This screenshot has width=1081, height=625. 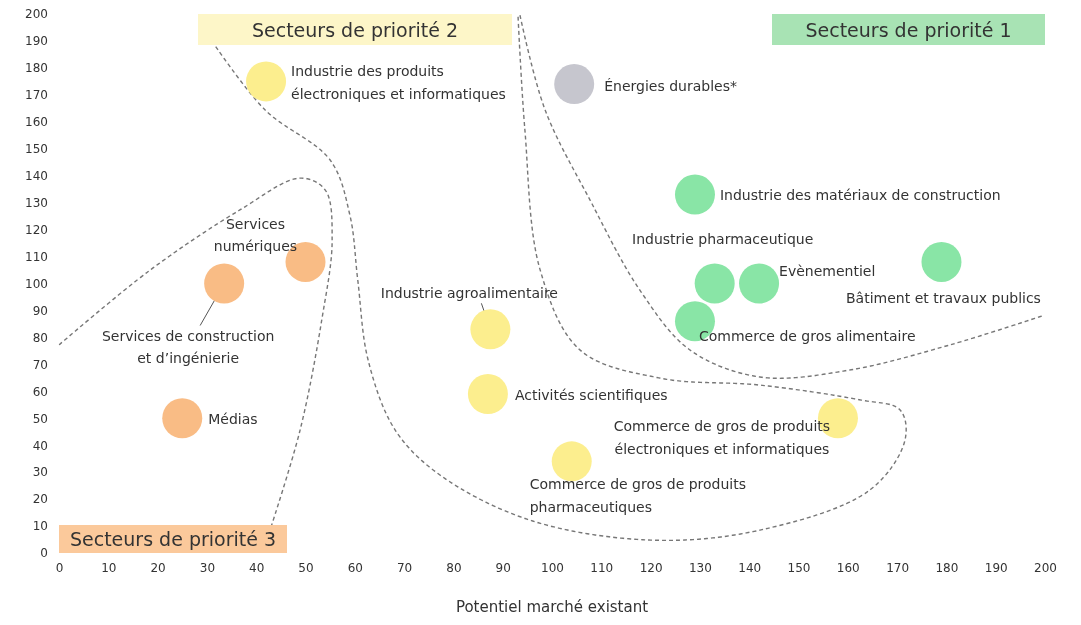 I want to click on y-tick-label: 80, so click(x=40, y=337).